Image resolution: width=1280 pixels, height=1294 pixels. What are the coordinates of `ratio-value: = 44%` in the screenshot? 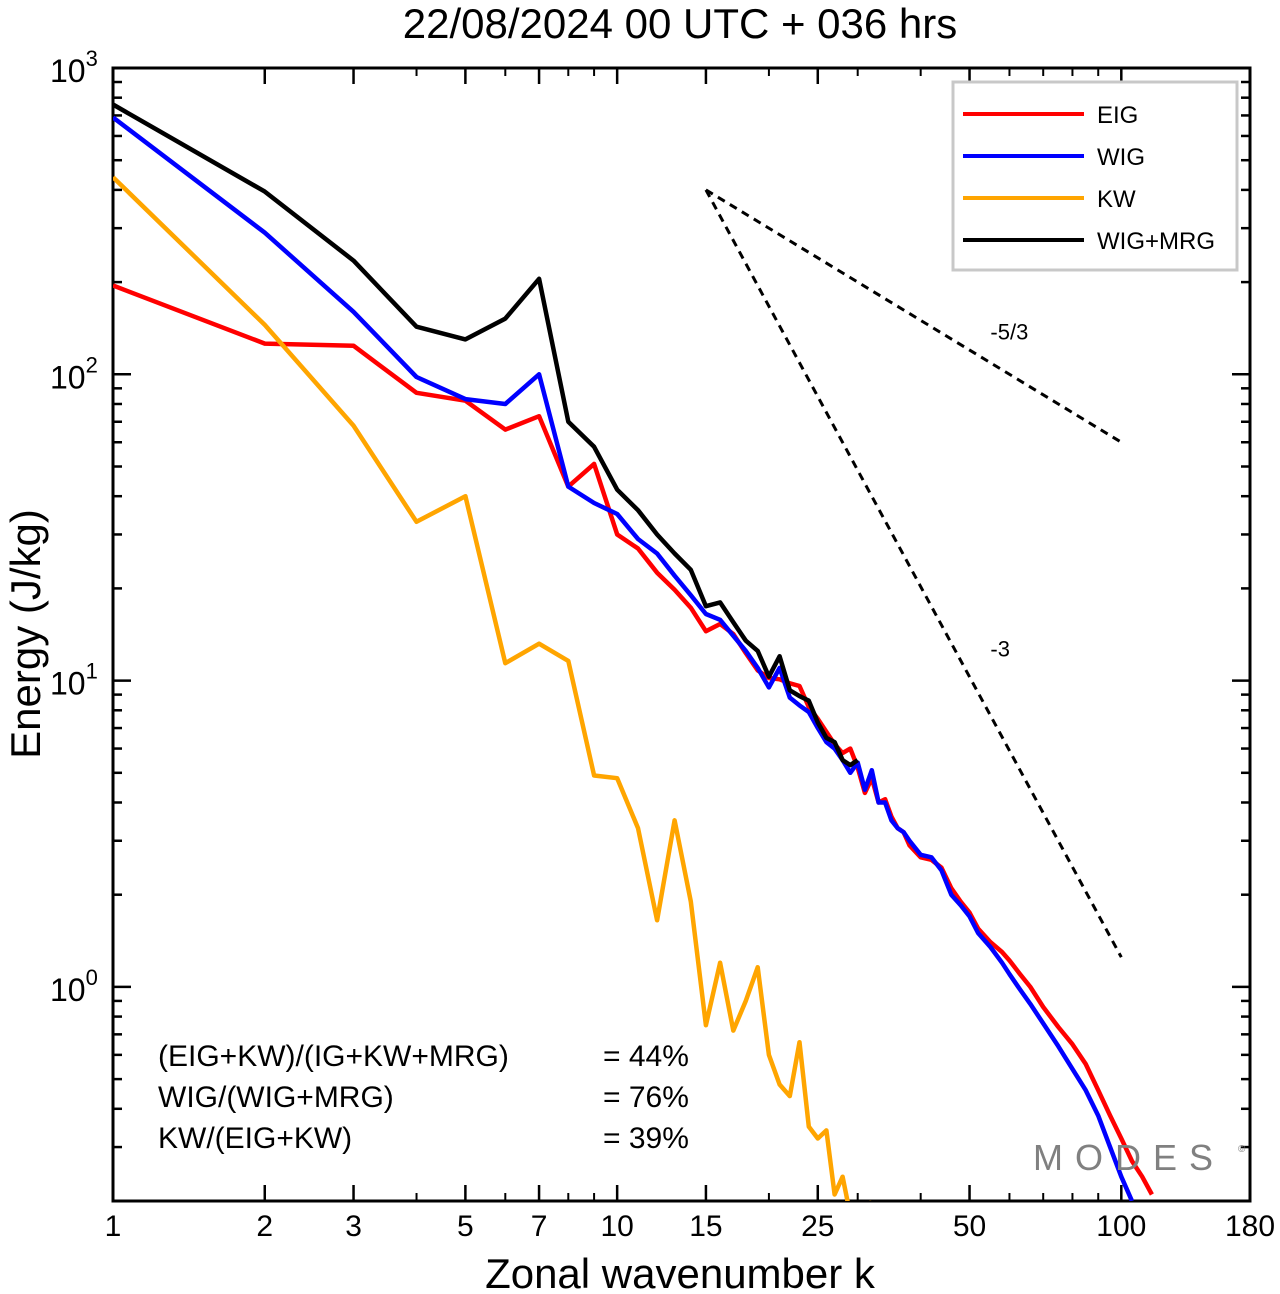 It's located at (646, 1056).